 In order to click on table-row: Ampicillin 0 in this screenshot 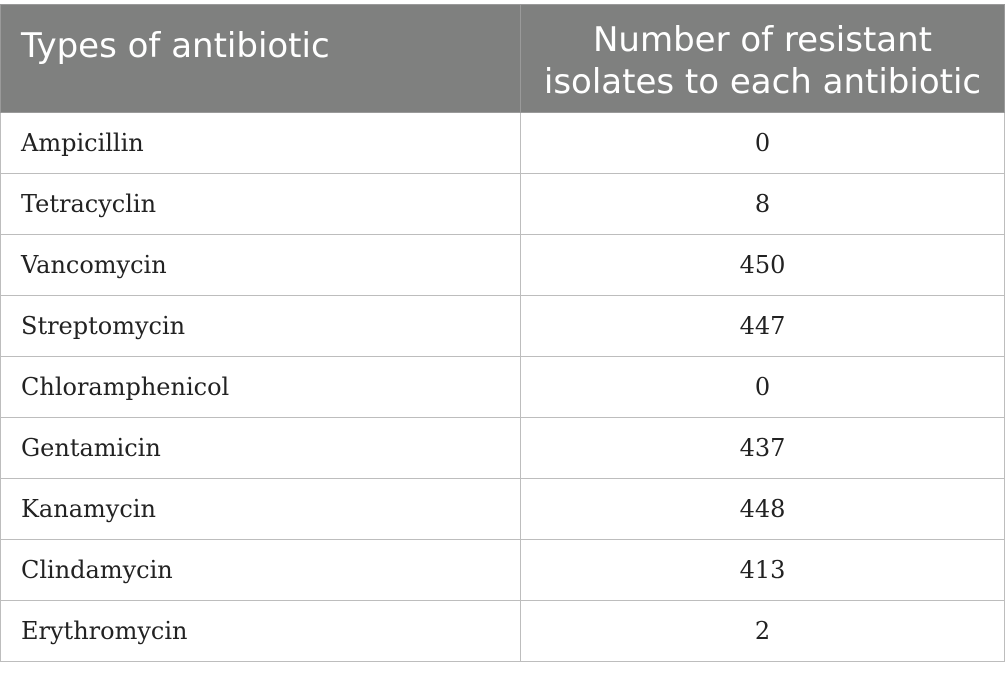, I will do `click(502, 143)`.